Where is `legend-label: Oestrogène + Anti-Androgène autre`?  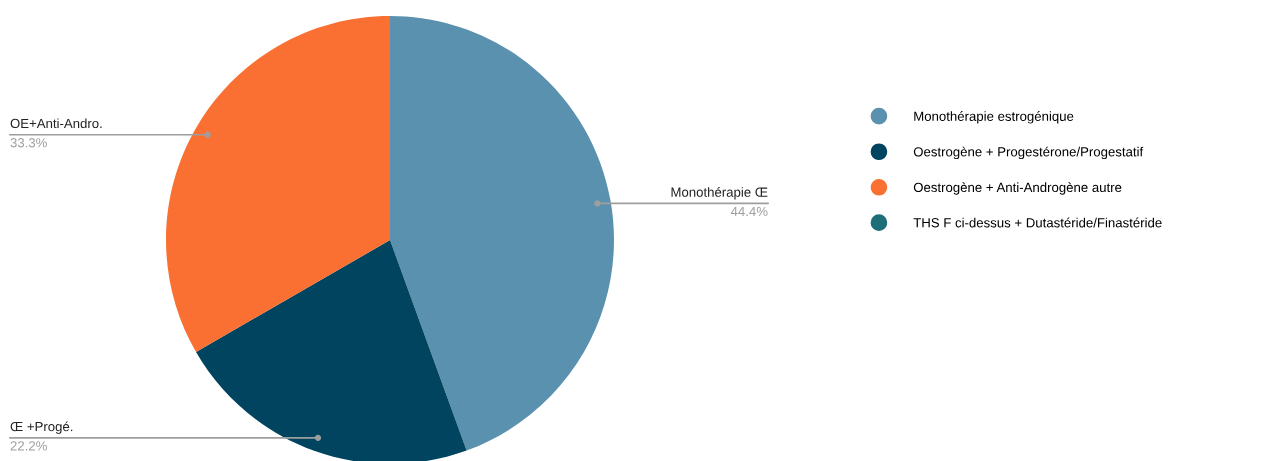 legend-label: Oestrogène + Anti-Androgène autre is located at coordinates (1017, 188).